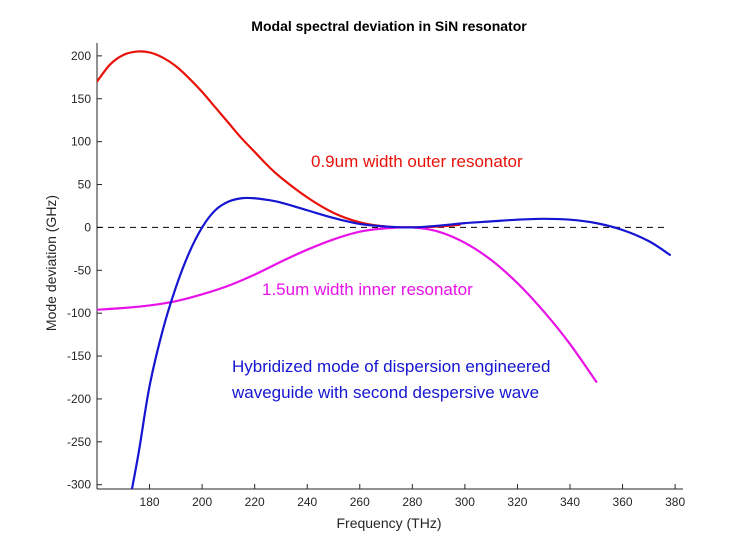 The width and height of the screenshot is (751, 549). What do you see at coordinates (417, 161) in the screenshot?
I see `annotation-outer-resonator: 0.9um width outer resonator` at bounding box center [417, 161].